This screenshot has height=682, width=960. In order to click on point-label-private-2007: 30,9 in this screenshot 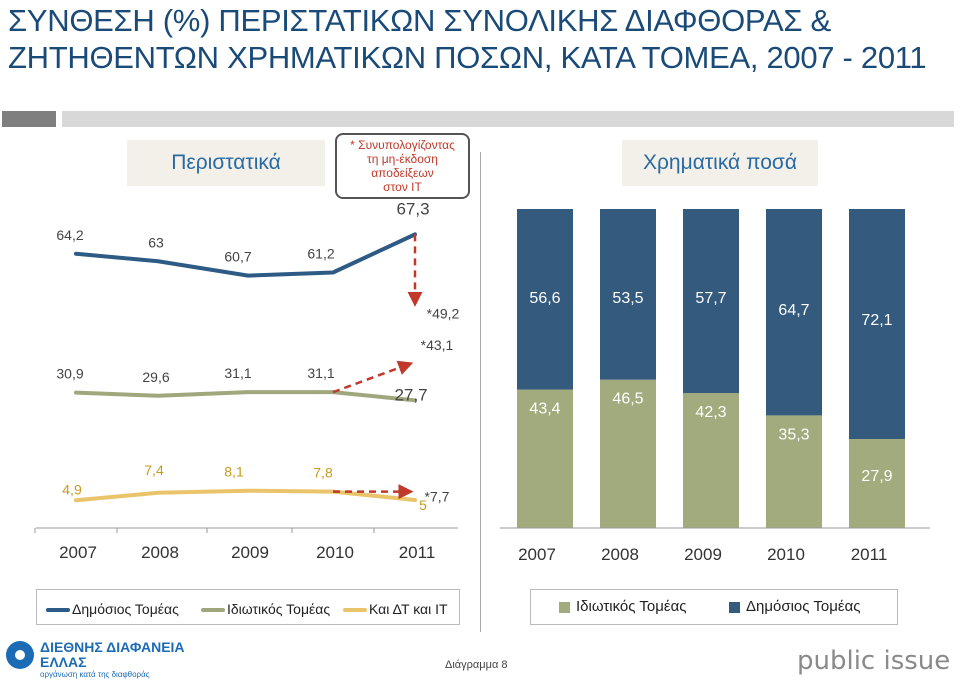, I will do `click(69, 374)`.